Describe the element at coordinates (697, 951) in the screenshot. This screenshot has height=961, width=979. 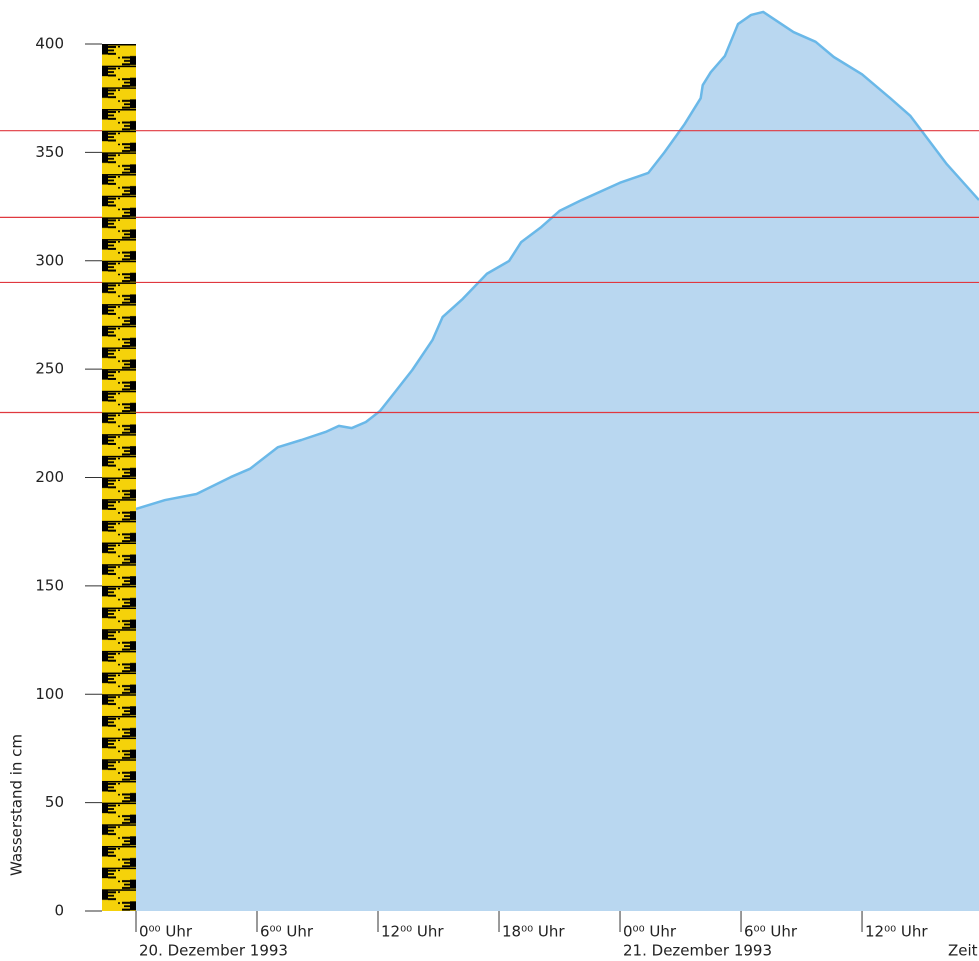
I see `date-label: 21. Dezember 1993` at that location.